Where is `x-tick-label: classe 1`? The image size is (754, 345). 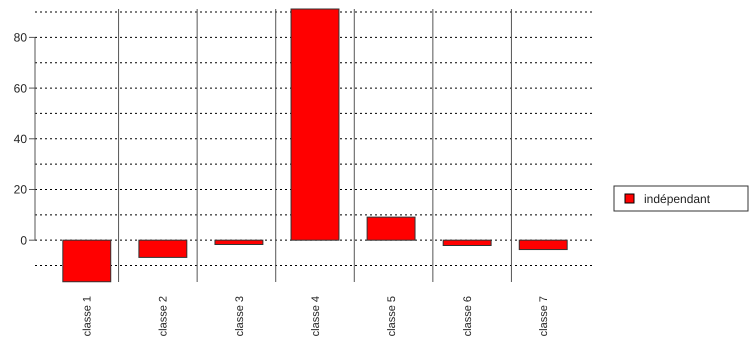 x-tick-label: classe 1 is located at coordinates (88, 316).